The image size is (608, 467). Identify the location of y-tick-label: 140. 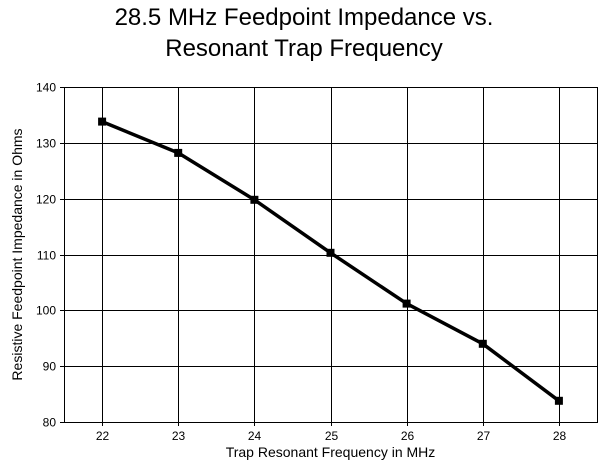
(46, 88).